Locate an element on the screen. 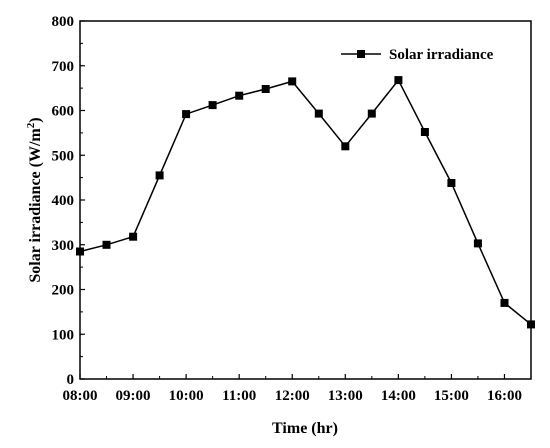 This screenshot has height=448, width=550. legend-marker is located at coordinates (361, 54).